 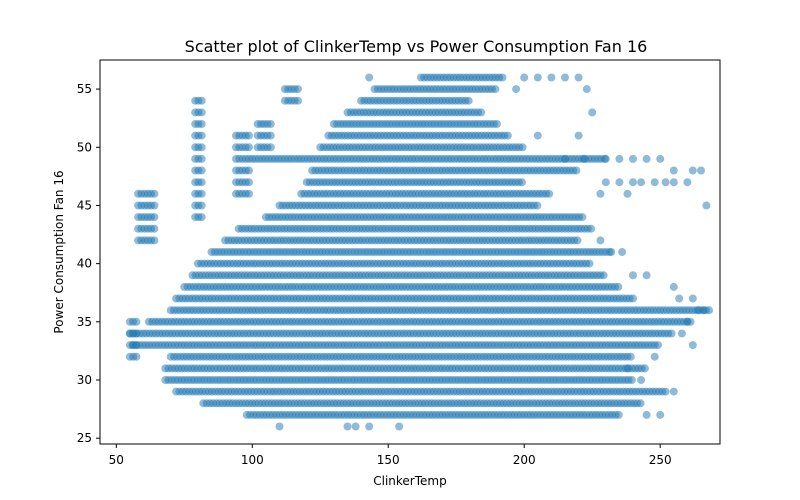 What do you see at coordinates (388, 460) in the screenshot?
I see `x-tick-label: 150` at bounding box center [388, 460].